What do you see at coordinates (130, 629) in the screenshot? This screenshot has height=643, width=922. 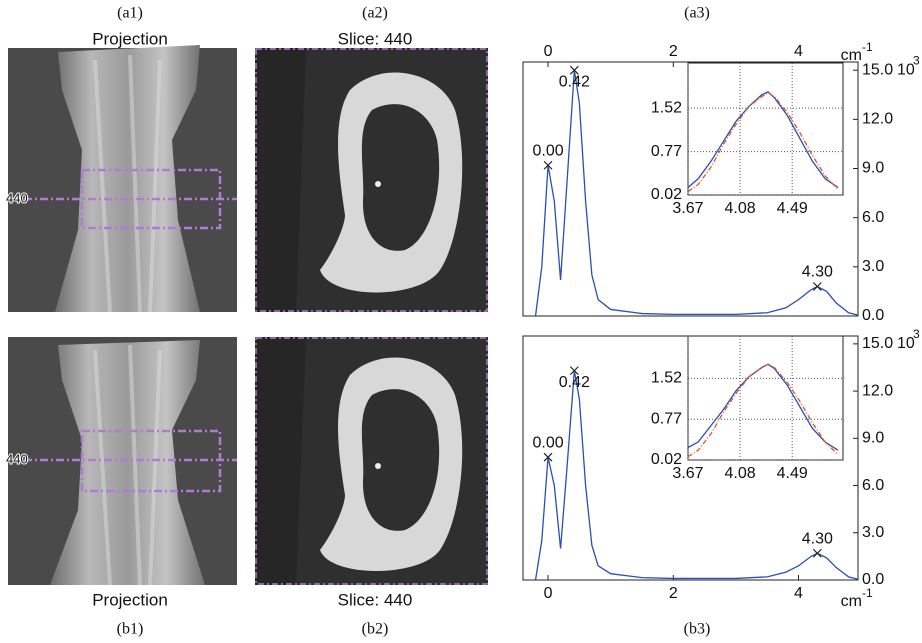 I see `panel-label: (b1)` at bounding box center [130, 629].